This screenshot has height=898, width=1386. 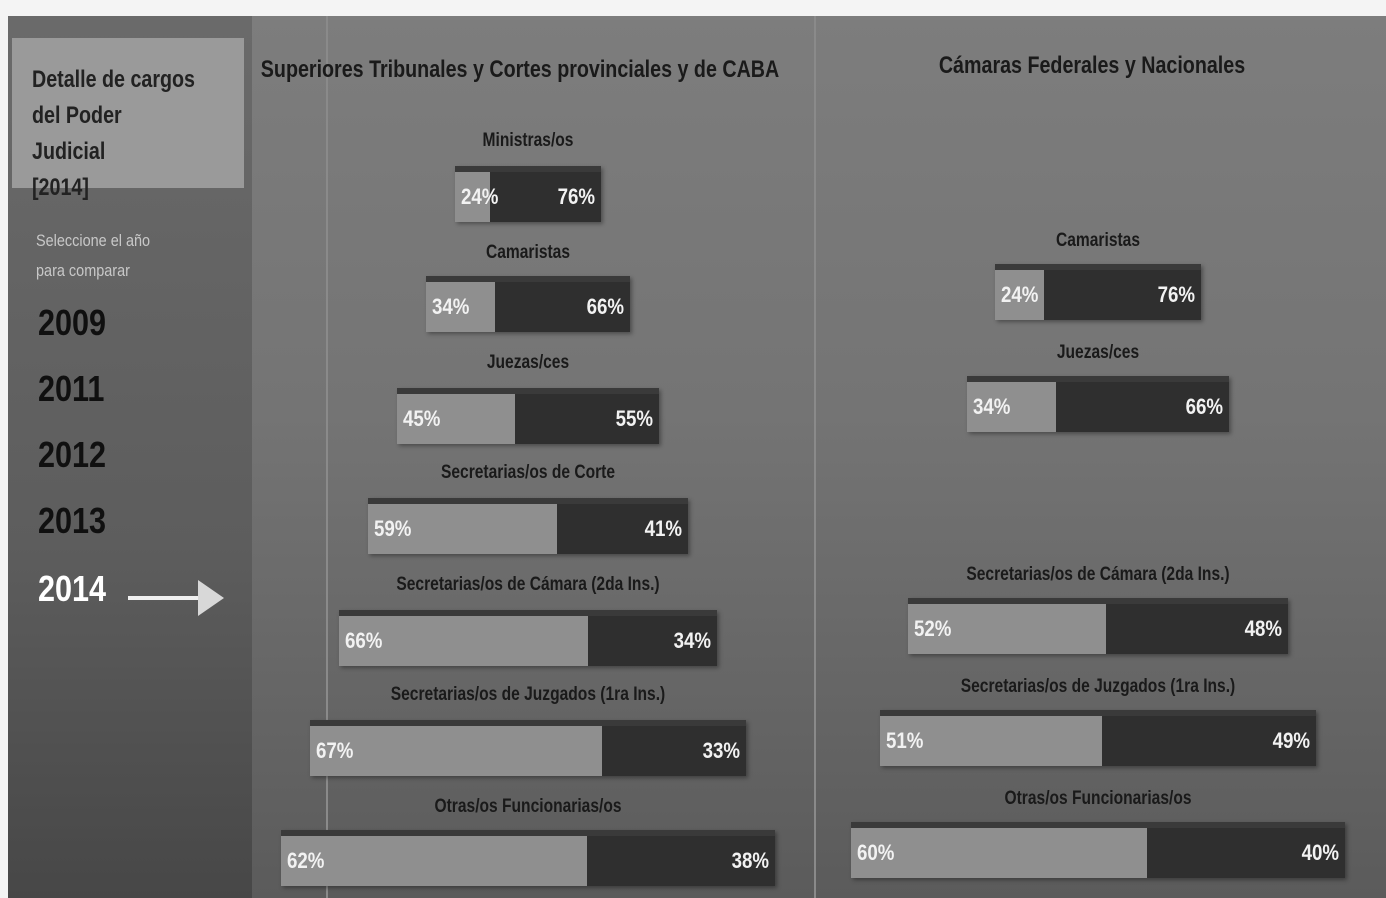 I want to click on stacked-bar: 59% 41%, so click(x=528, y=526).